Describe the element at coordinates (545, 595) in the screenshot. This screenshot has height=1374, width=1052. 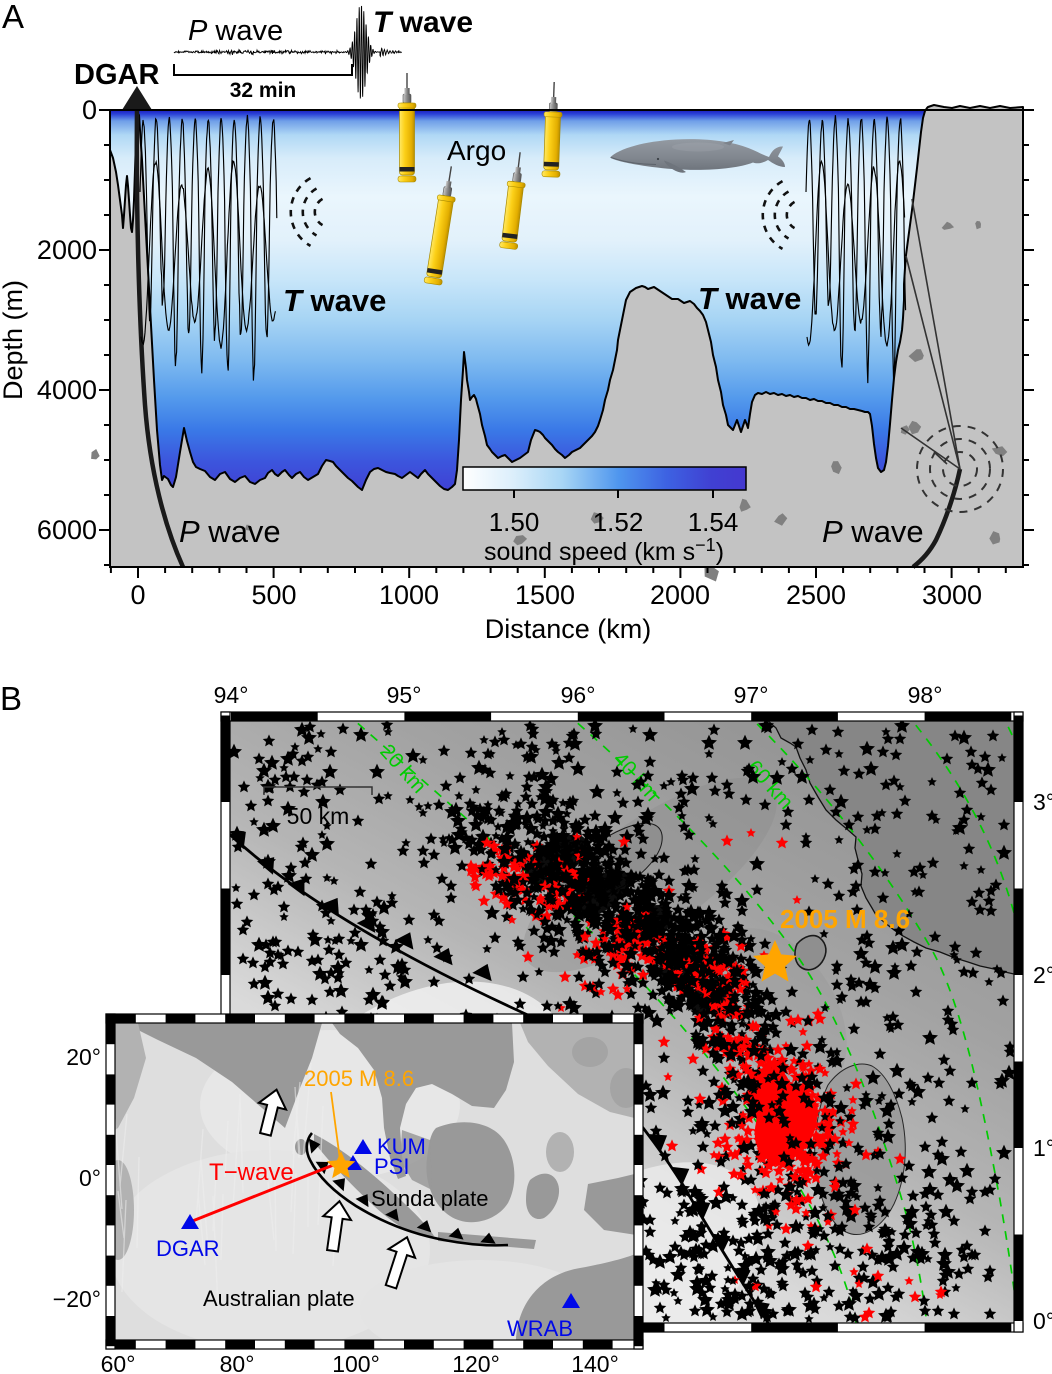
I see `svg-text: 1500` at that location.